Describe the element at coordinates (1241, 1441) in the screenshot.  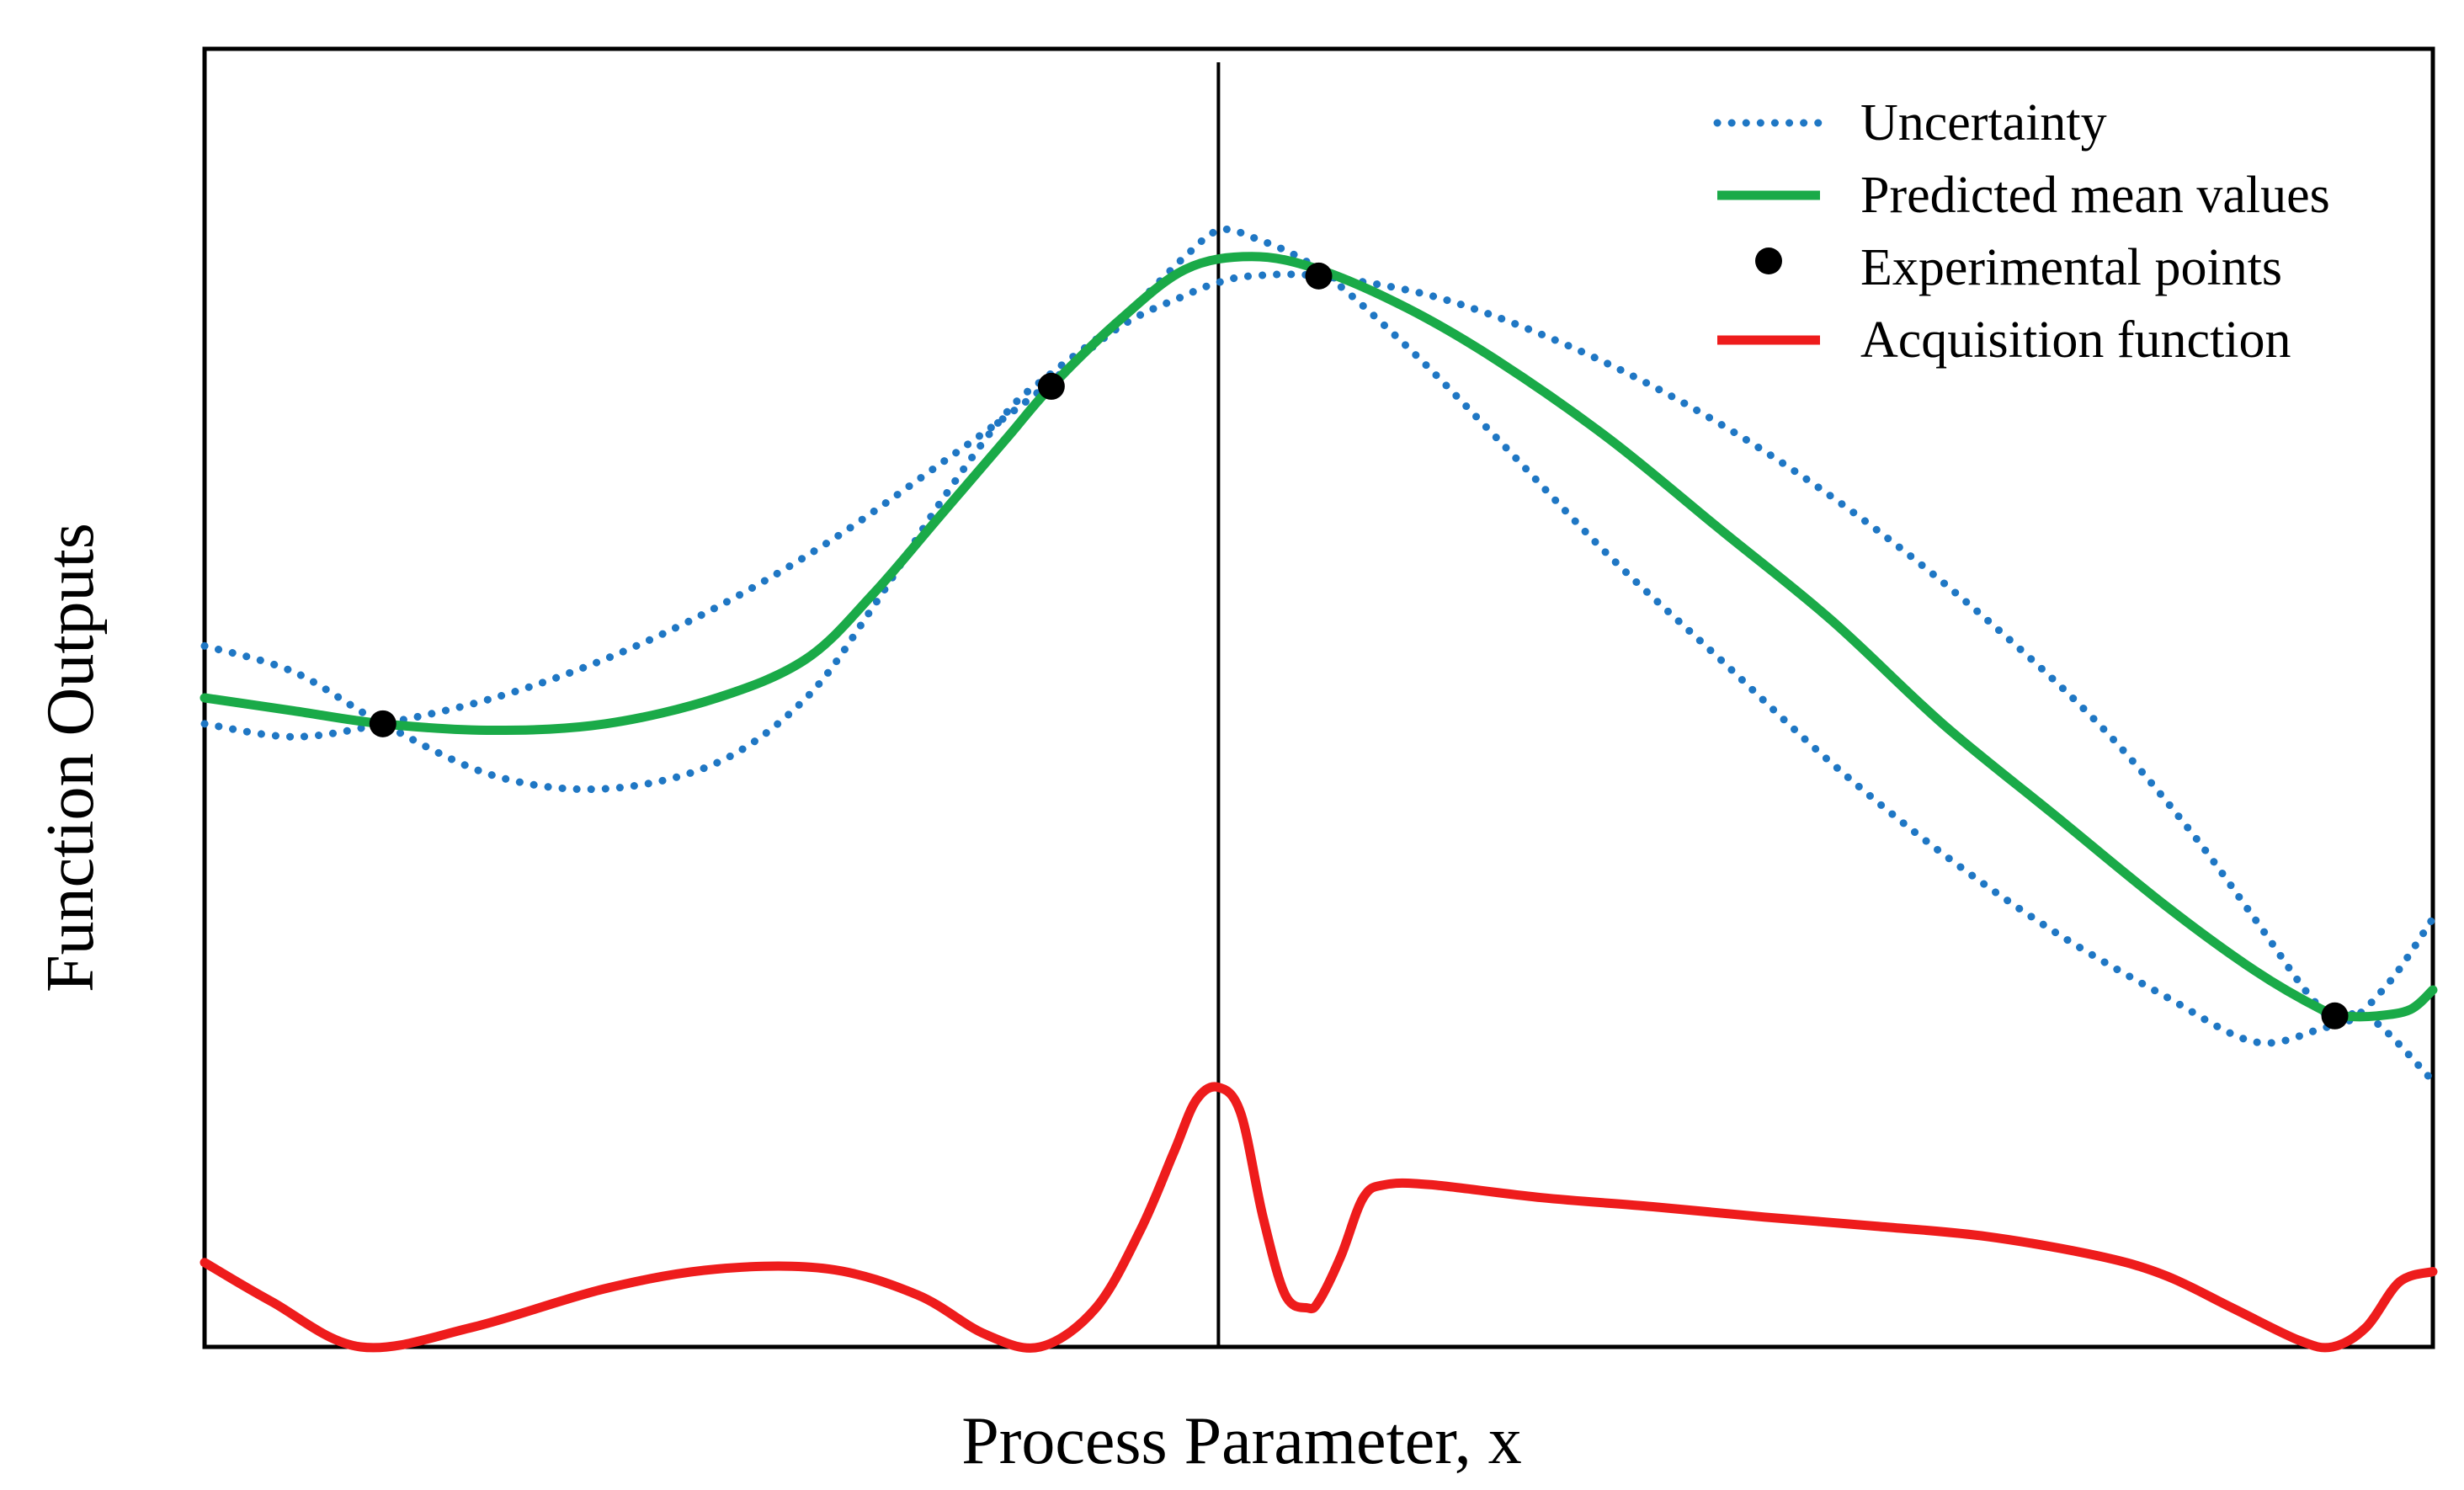
I see `x-axis-title: Process Parameter, x` at that location.